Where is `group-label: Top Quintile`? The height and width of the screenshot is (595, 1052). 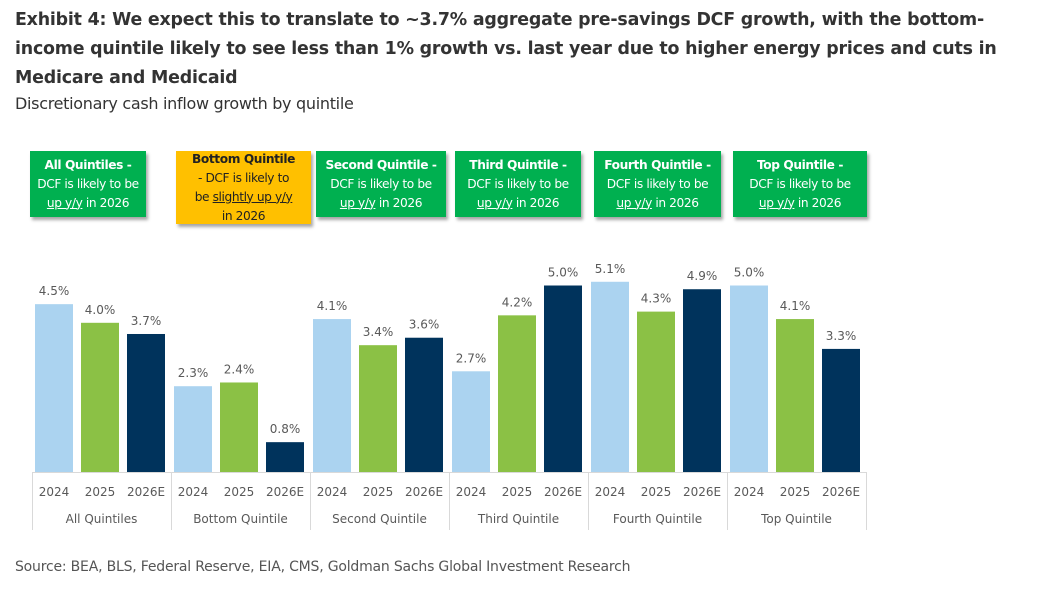 group-label: Top Quintile is located at coordinates (796, 519).